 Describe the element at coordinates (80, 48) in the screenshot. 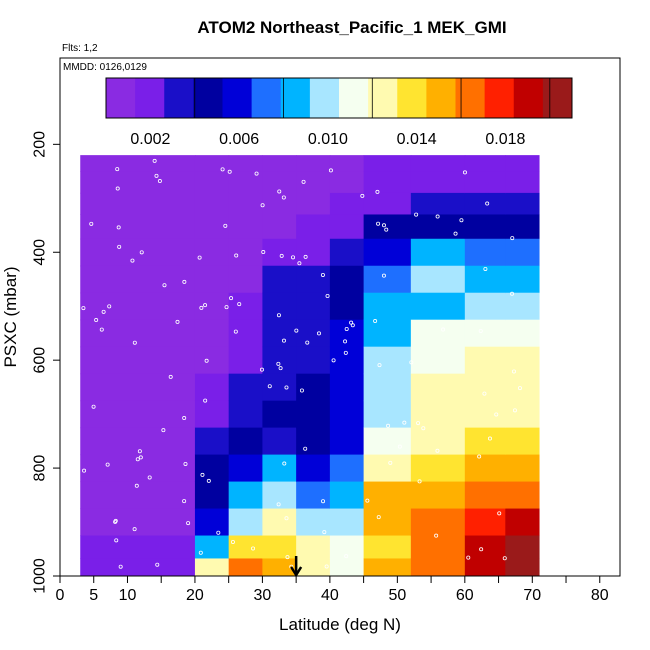

I see `flights-label: Flts: 1,2` at that location.